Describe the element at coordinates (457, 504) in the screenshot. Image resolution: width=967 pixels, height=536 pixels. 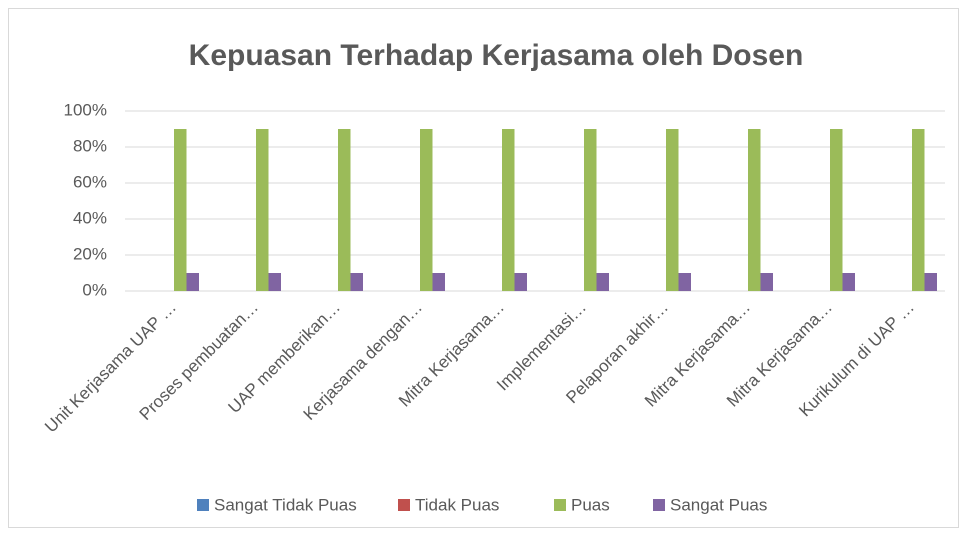
I see `legend-label: Tidak Puas` at that location.